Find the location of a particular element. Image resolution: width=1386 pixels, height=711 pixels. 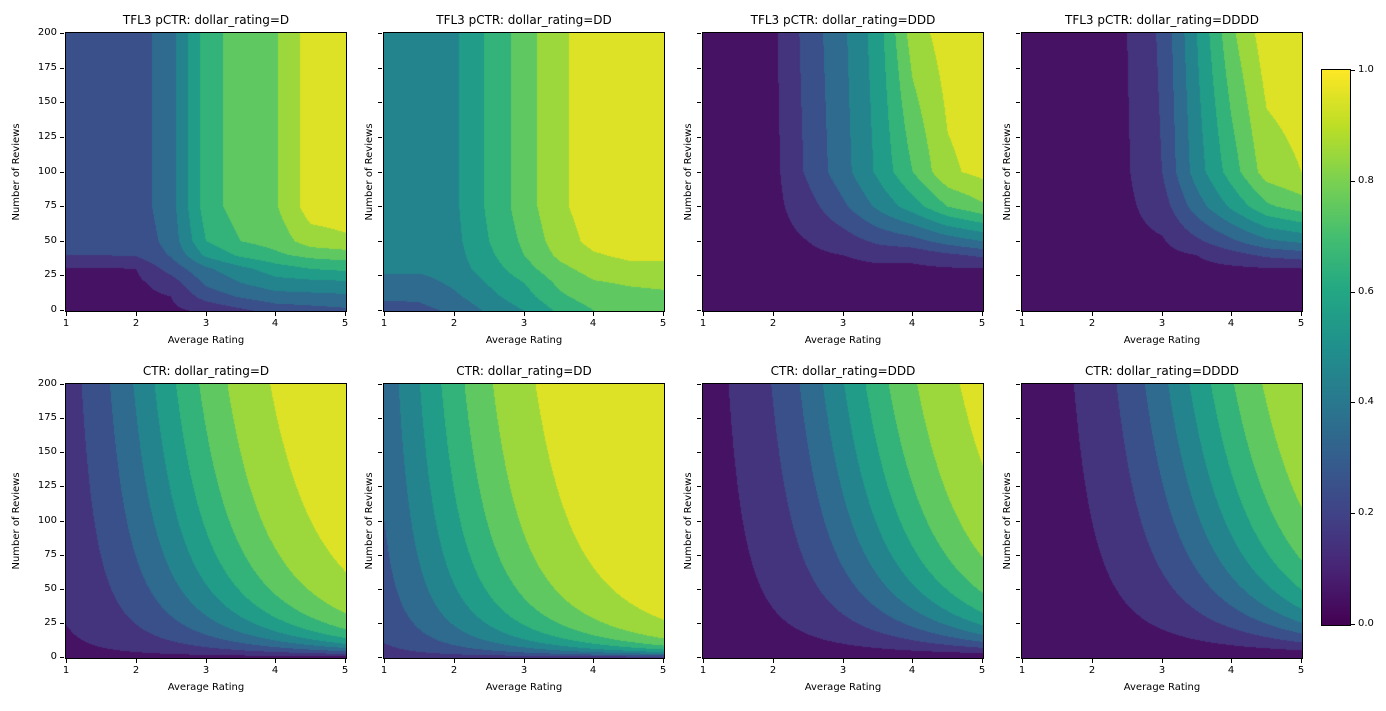

x-axis-label-tfl3-dd: Average Rating is located at coordinates (524, 340).